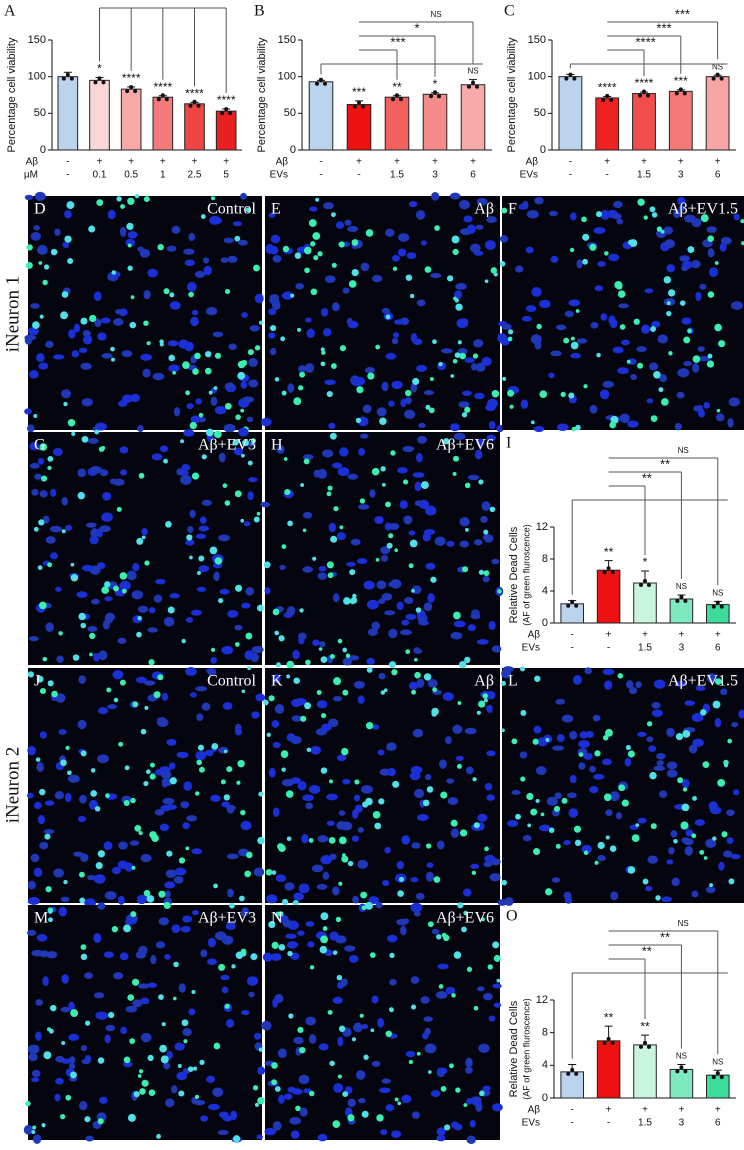 This screenshot has width=744, height=1150. Describe the element at coordinates (473, 175) in the screenshot. I see `x-tick-label: 6` at that location.